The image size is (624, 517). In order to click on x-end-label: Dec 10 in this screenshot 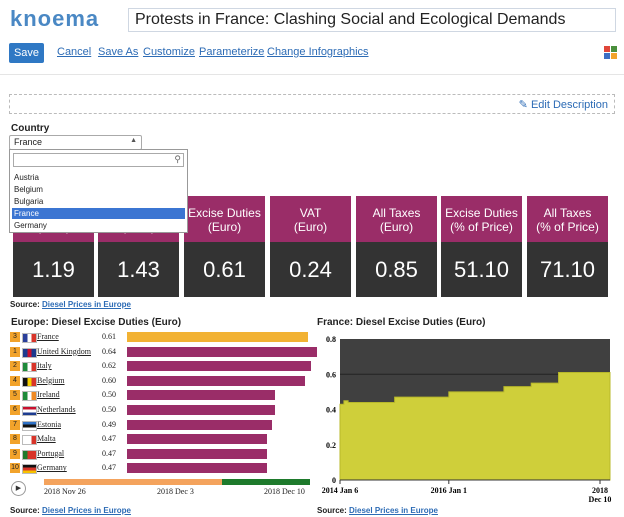, I will do `click(600, 499)`.